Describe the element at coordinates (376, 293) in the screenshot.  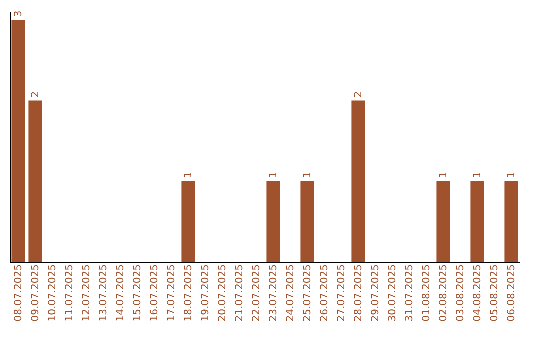
I see `x-tick-label: 29.07.2025` at that location.